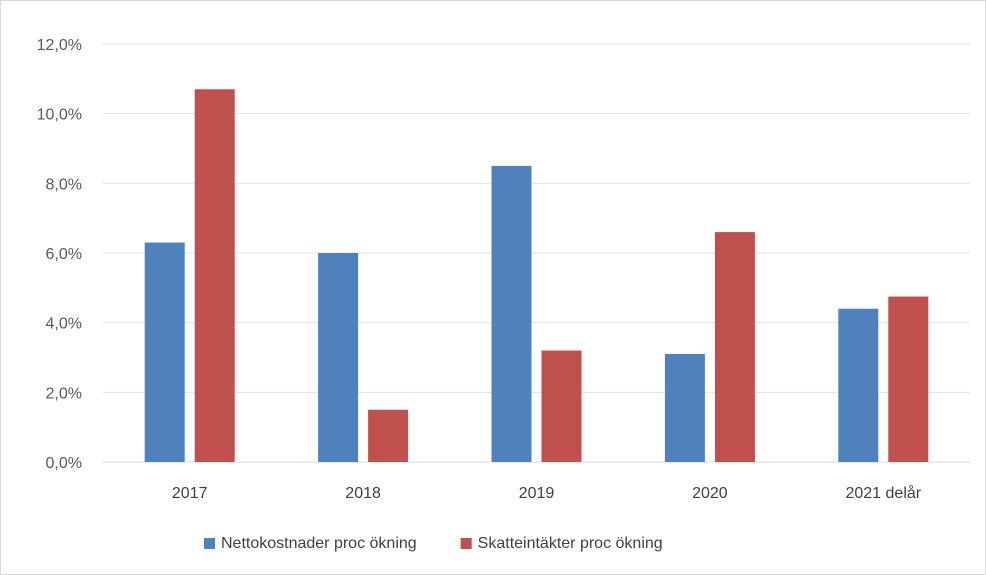 This screenshot has width=986, height=575. I want to click on legend-label: Skatteintäkter proc ökning, so click(570, 543).